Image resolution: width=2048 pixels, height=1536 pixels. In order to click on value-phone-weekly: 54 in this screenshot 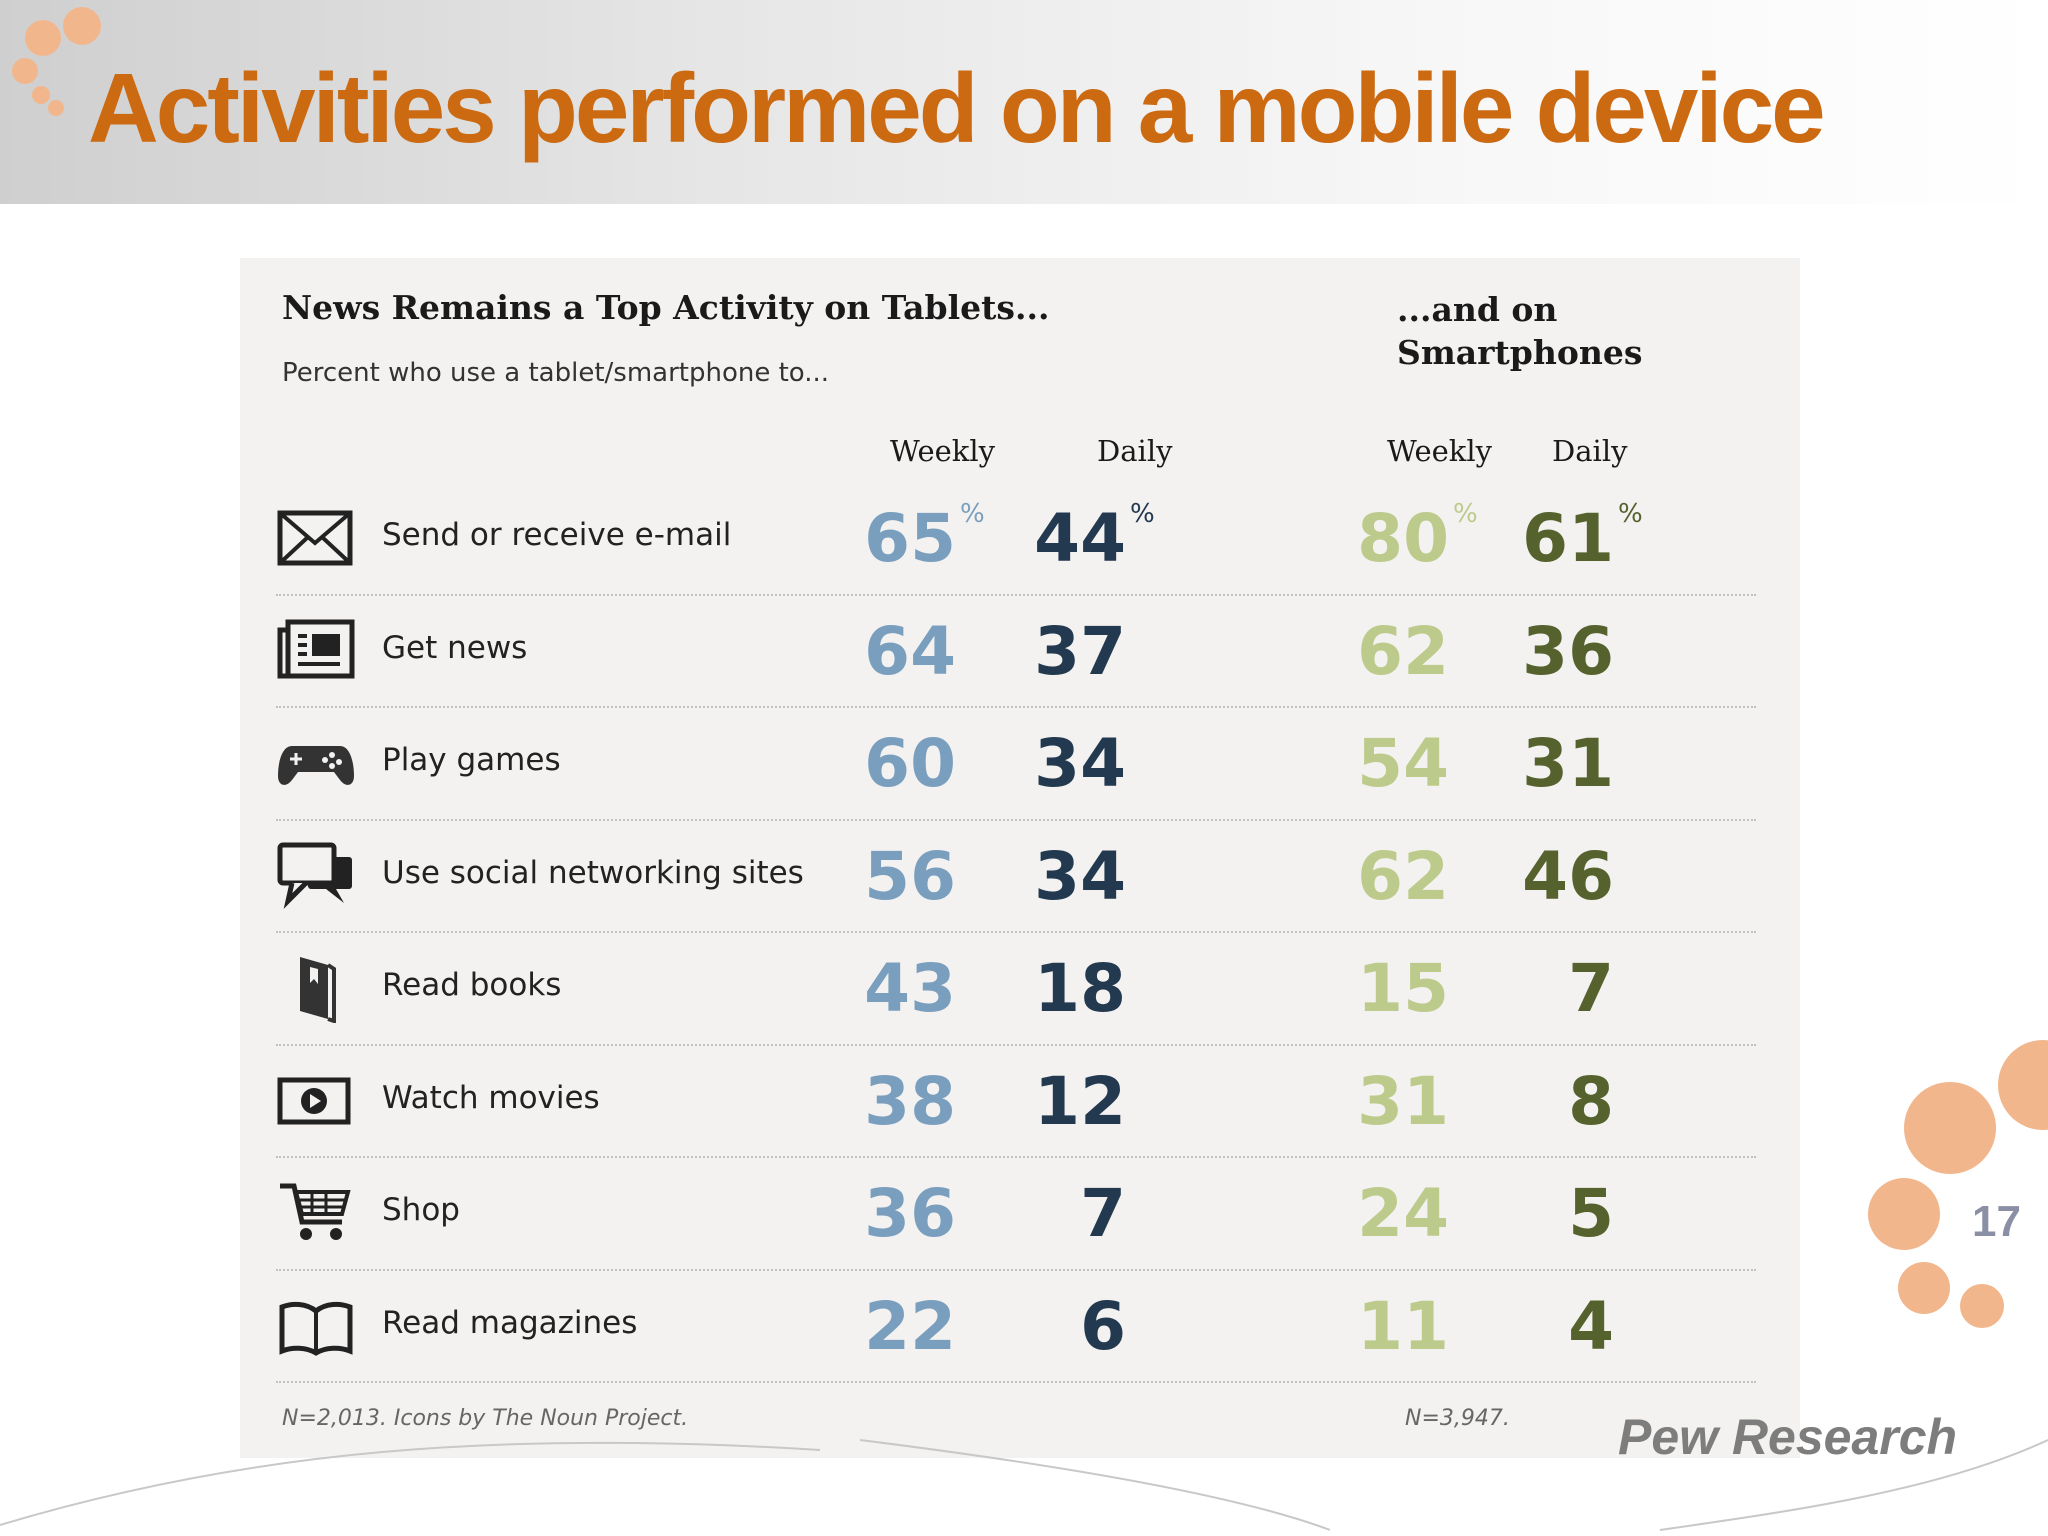, I will do `click(1403, 763)`.